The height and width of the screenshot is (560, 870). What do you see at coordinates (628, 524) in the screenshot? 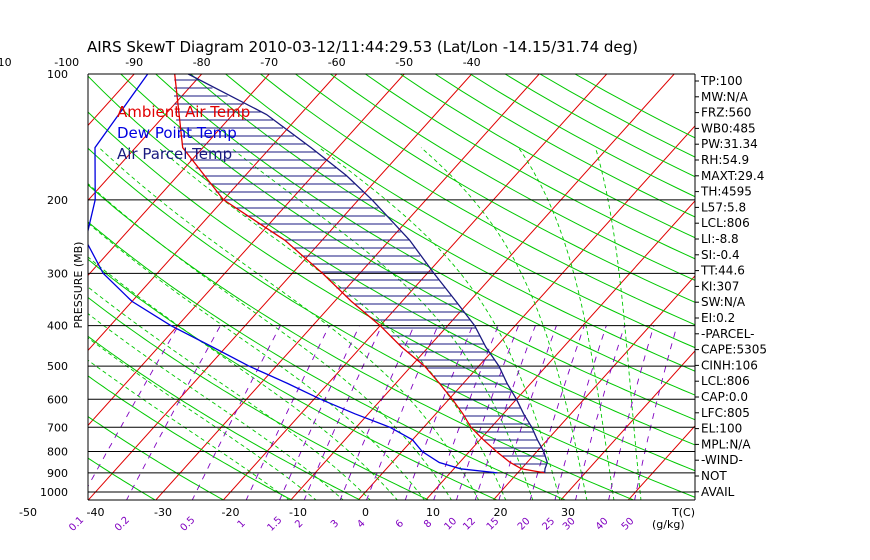
I see `mixing-ratio-tick-label: 50` at bounding box center [628, 524].